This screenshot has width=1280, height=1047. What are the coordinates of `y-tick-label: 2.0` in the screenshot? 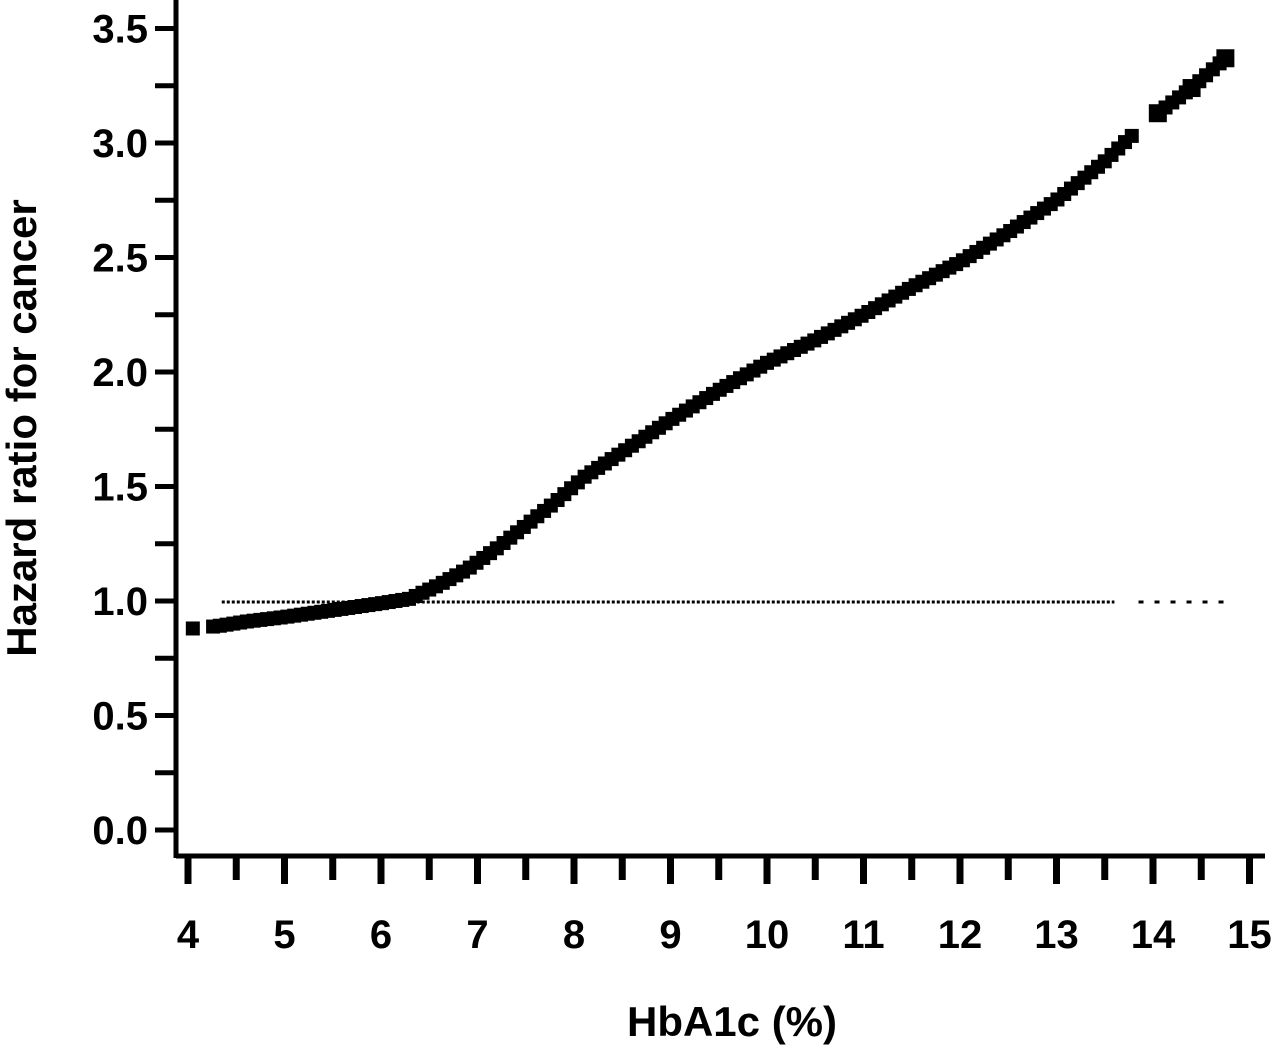 It's located at (120, 373).